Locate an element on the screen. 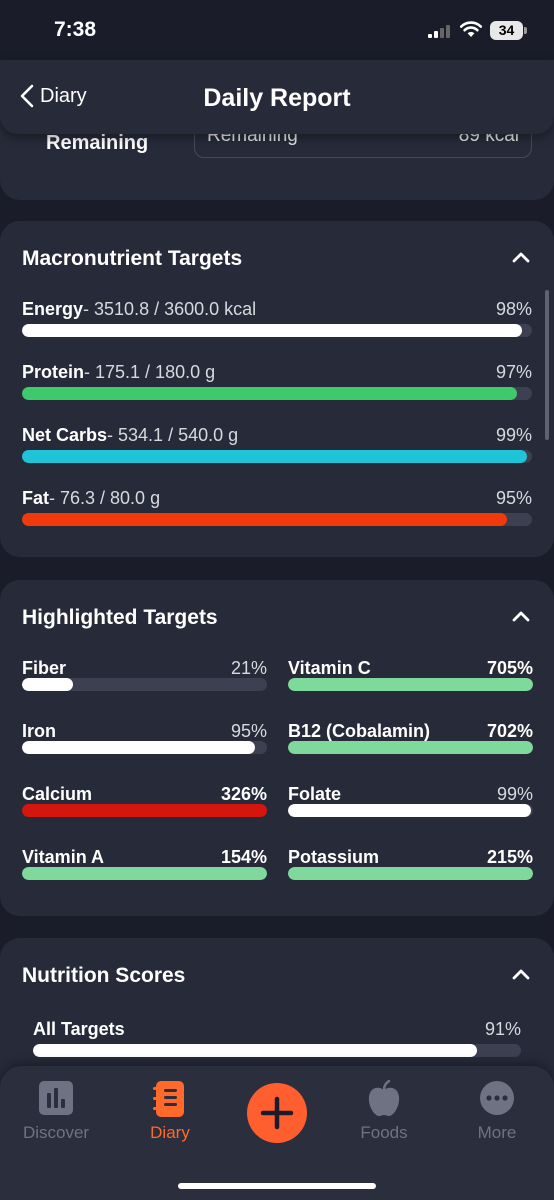 The width and height of the screenshot is (554, 1200). highlight-item-fiber: Fiber 21% is located at coordinates (144, 678).